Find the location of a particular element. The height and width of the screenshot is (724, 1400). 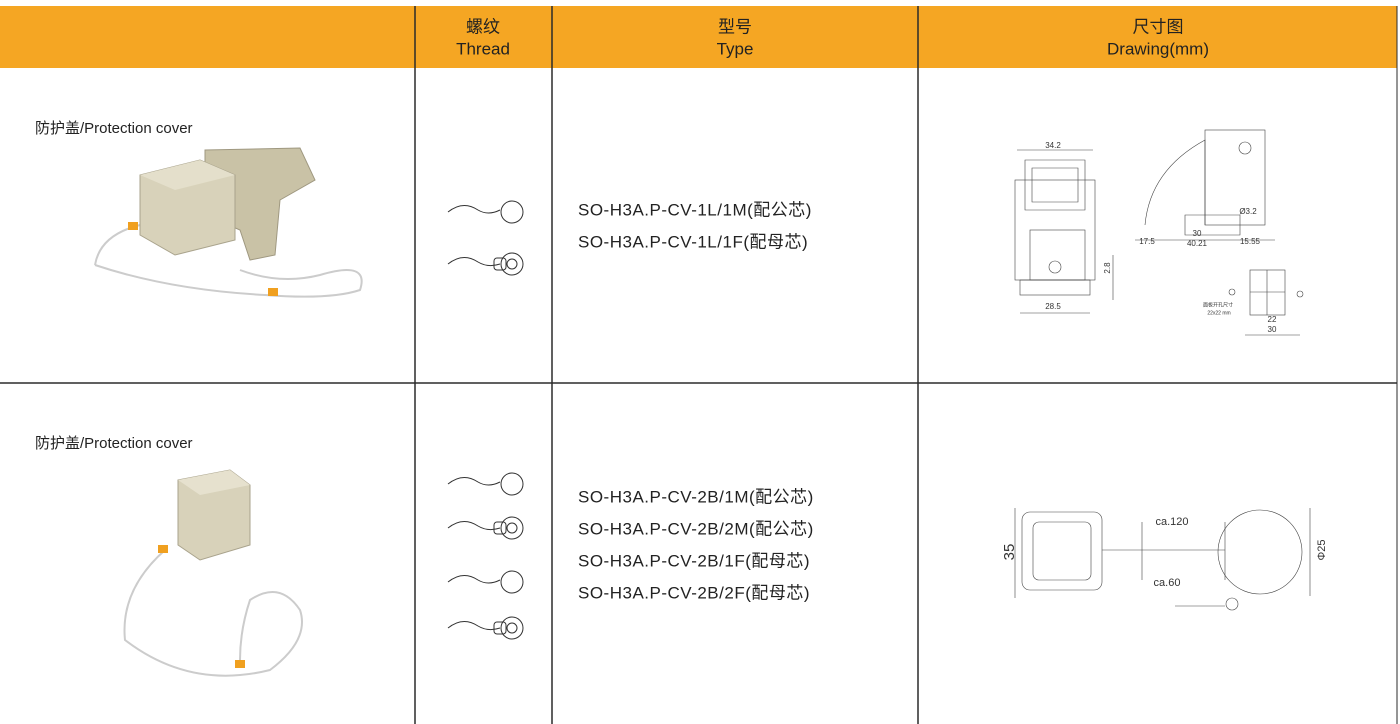

header-en: Thread is located at coordinates (483, 48).